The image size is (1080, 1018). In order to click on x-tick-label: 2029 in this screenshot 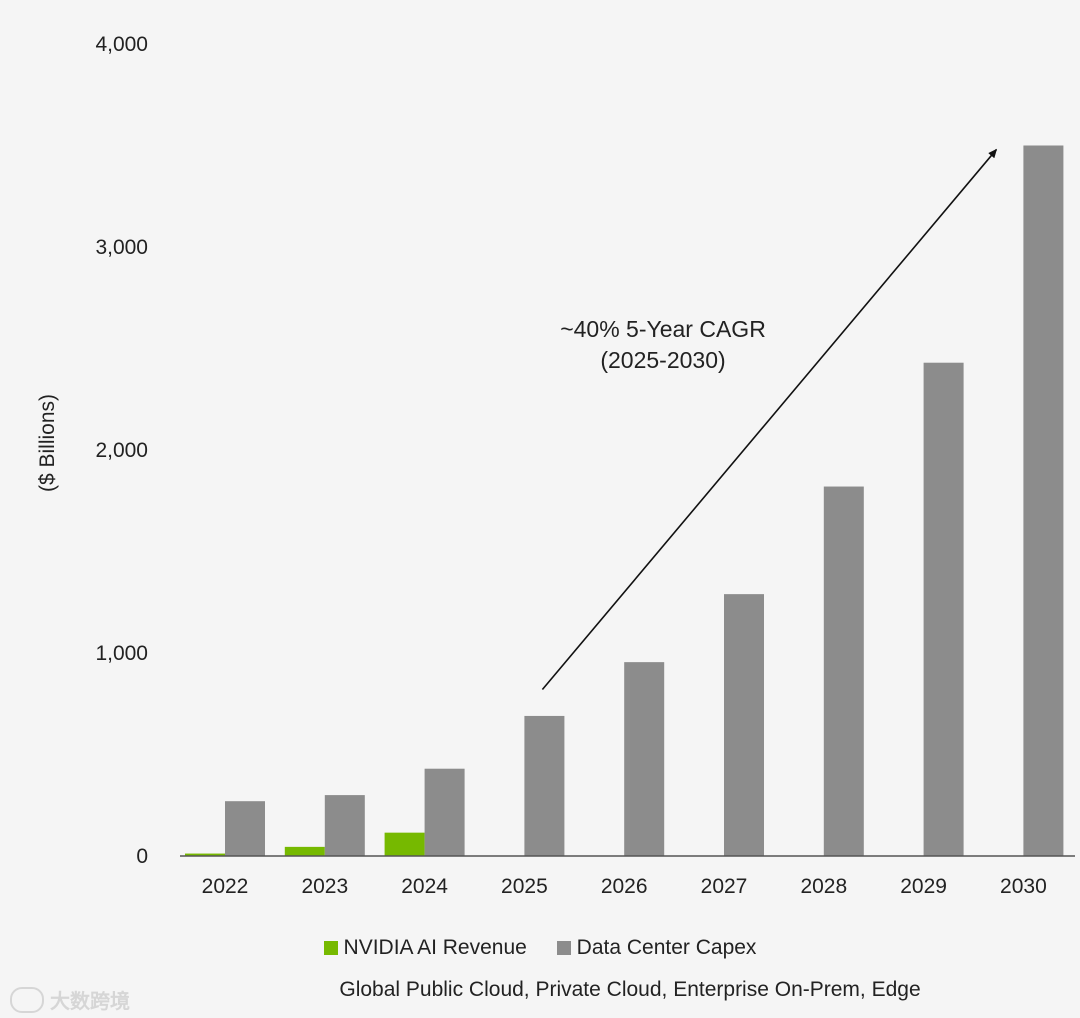, I will do `click(923, 886)`.